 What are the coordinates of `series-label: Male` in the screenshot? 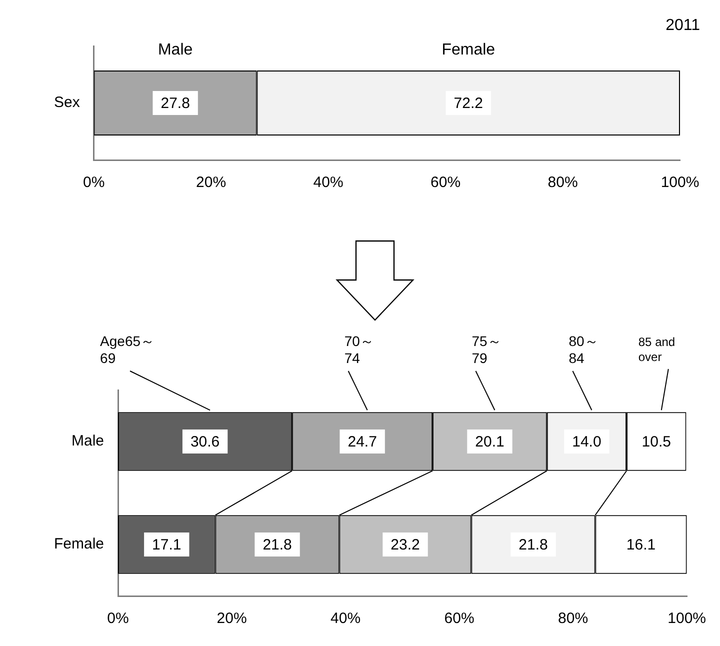 It's located at (175, 50).